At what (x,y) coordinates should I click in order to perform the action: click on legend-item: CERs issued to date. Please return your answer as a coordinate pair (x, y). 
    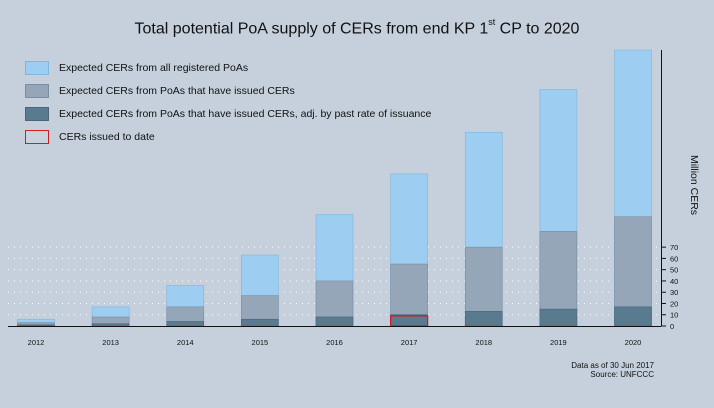
    Looking at the image, I should click on (228, 136).